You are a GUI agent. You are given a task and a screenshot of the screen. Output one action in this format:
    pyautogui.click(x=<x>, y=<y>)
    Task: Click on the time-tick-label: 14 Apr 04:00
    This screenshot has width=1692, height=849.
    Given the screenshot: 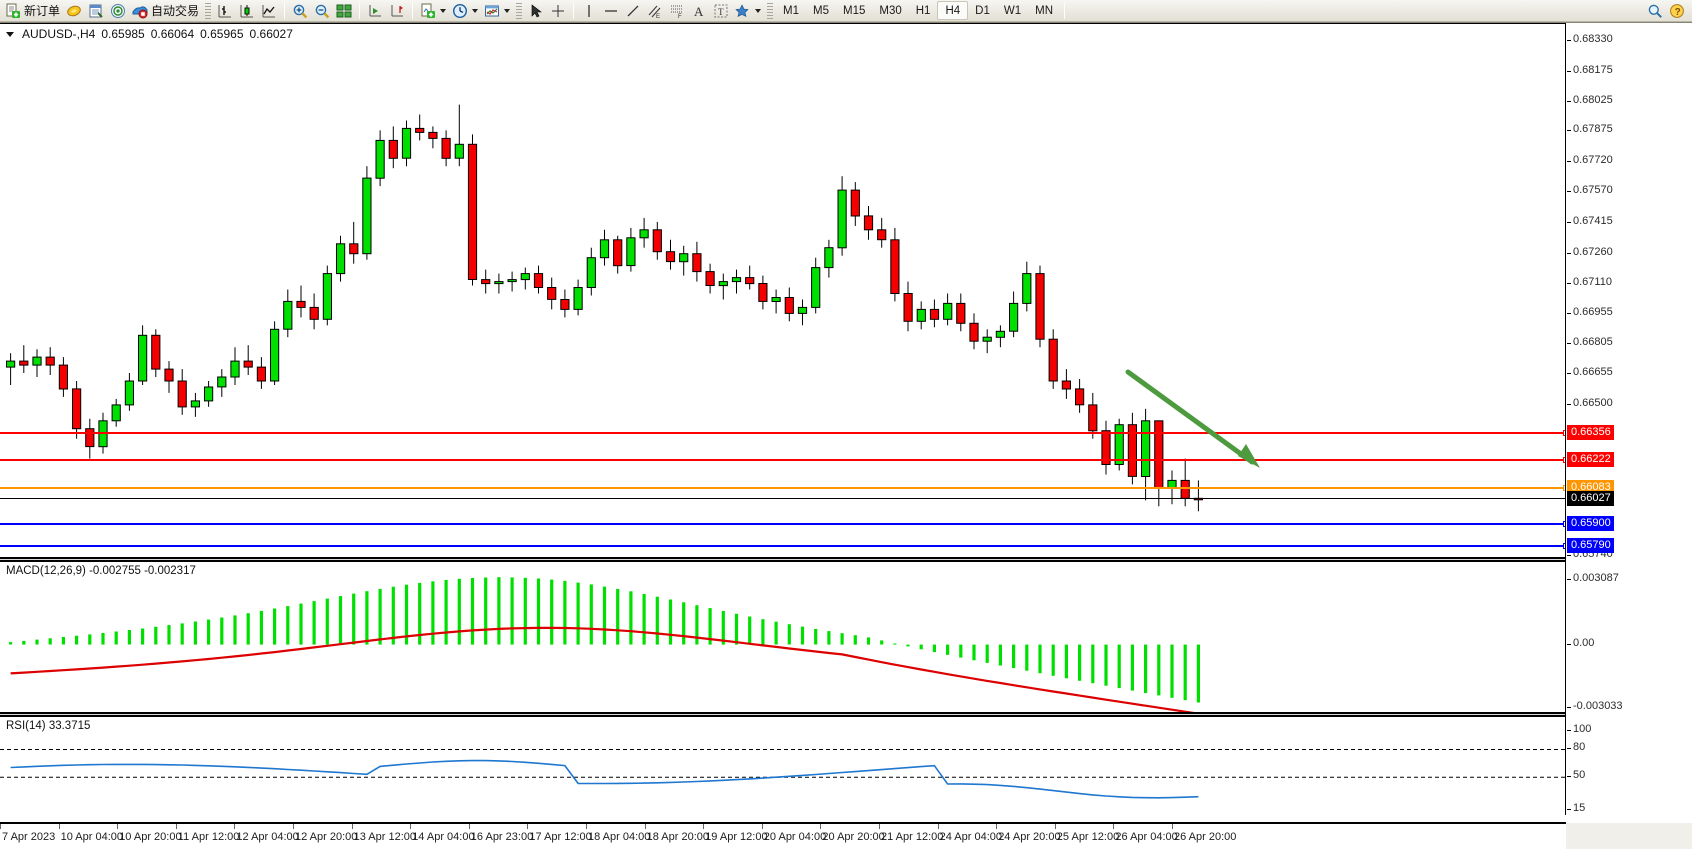 What is the action you would take?
    pyautogui.click(x=443, y=837)
    